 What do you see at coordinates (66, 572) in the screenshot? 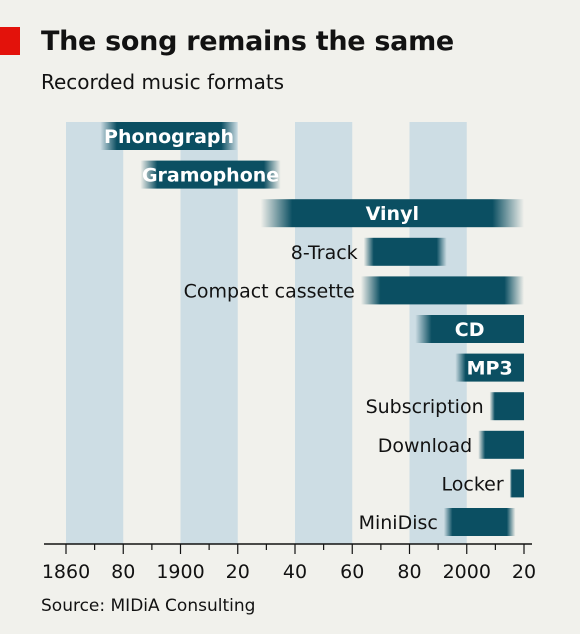
I see `x-tick-label: 1860` at bounding box center [66, 572].